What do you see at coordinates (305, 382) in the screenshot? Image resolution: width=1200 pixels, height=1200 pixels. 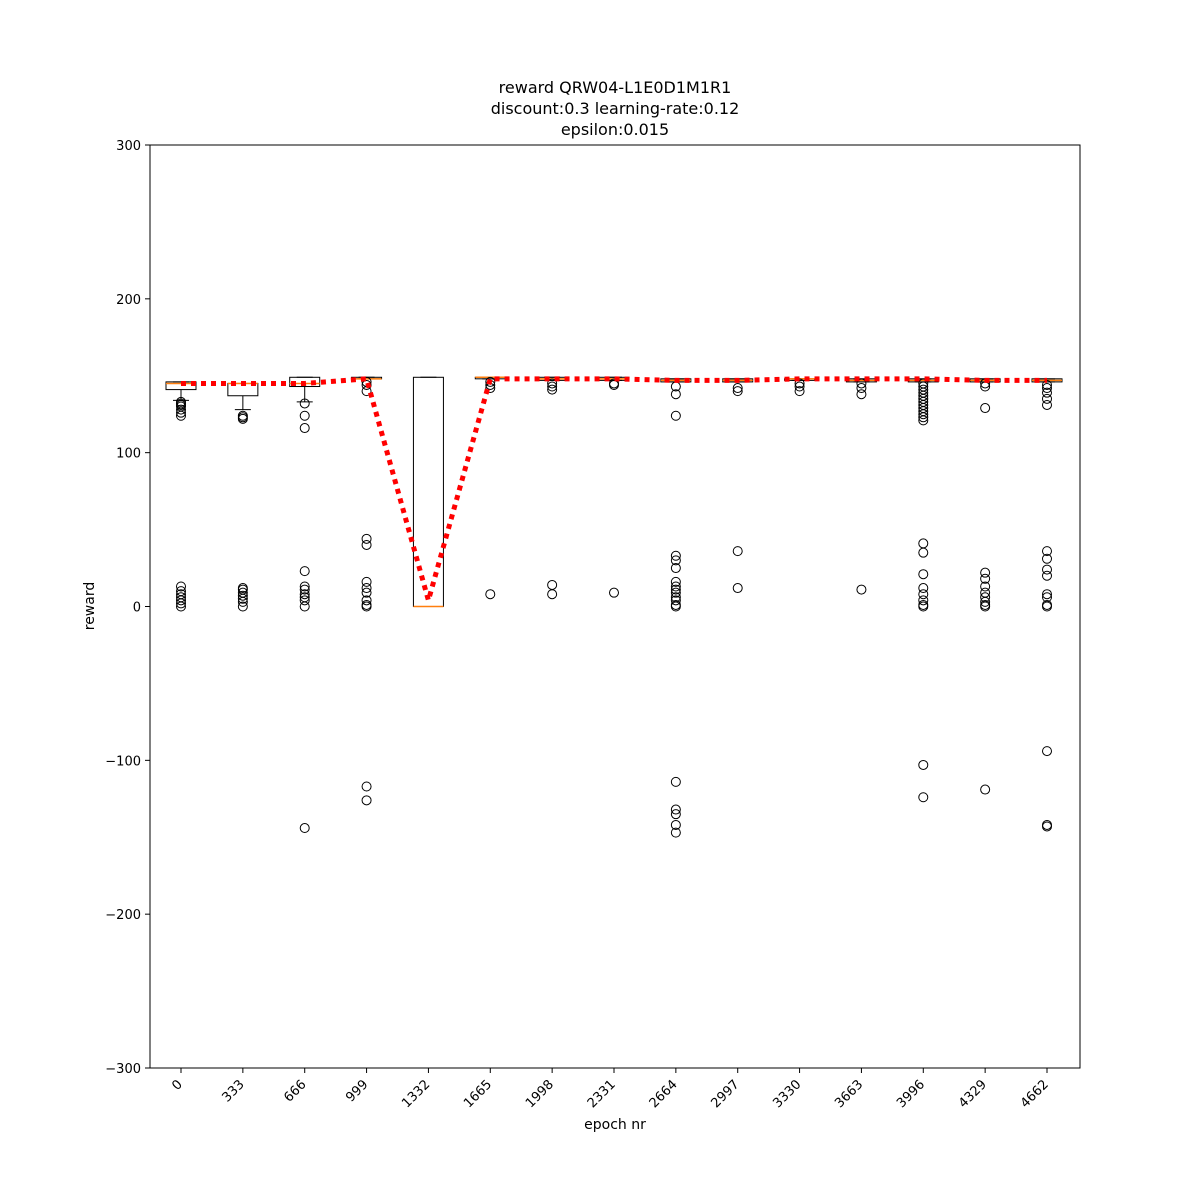 I see `box-body` at bounding box center [305, 382].